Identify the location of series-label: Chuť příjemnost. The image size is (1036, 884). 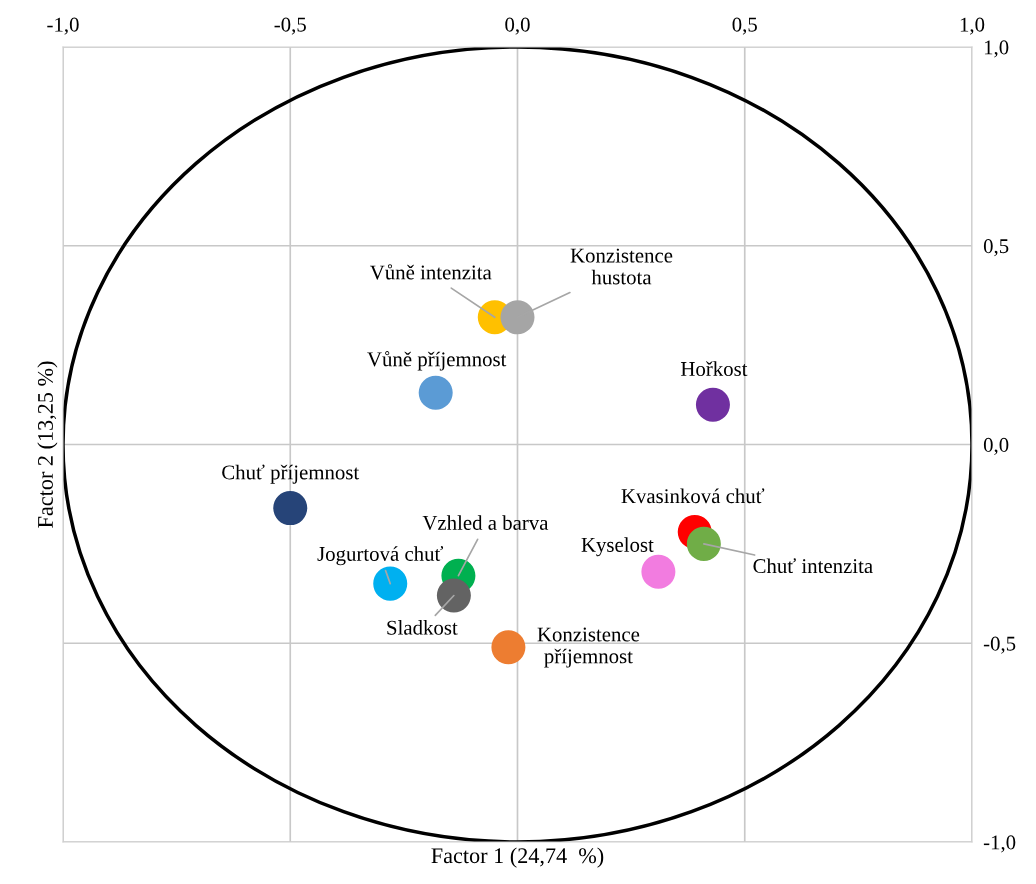
(291, 474).